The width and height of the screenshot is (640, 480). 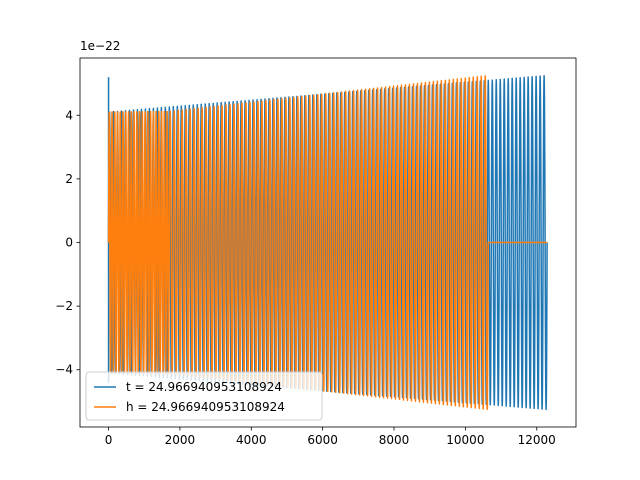 I want to click on x-tick-label: 6000, so click(x=322, y=440).